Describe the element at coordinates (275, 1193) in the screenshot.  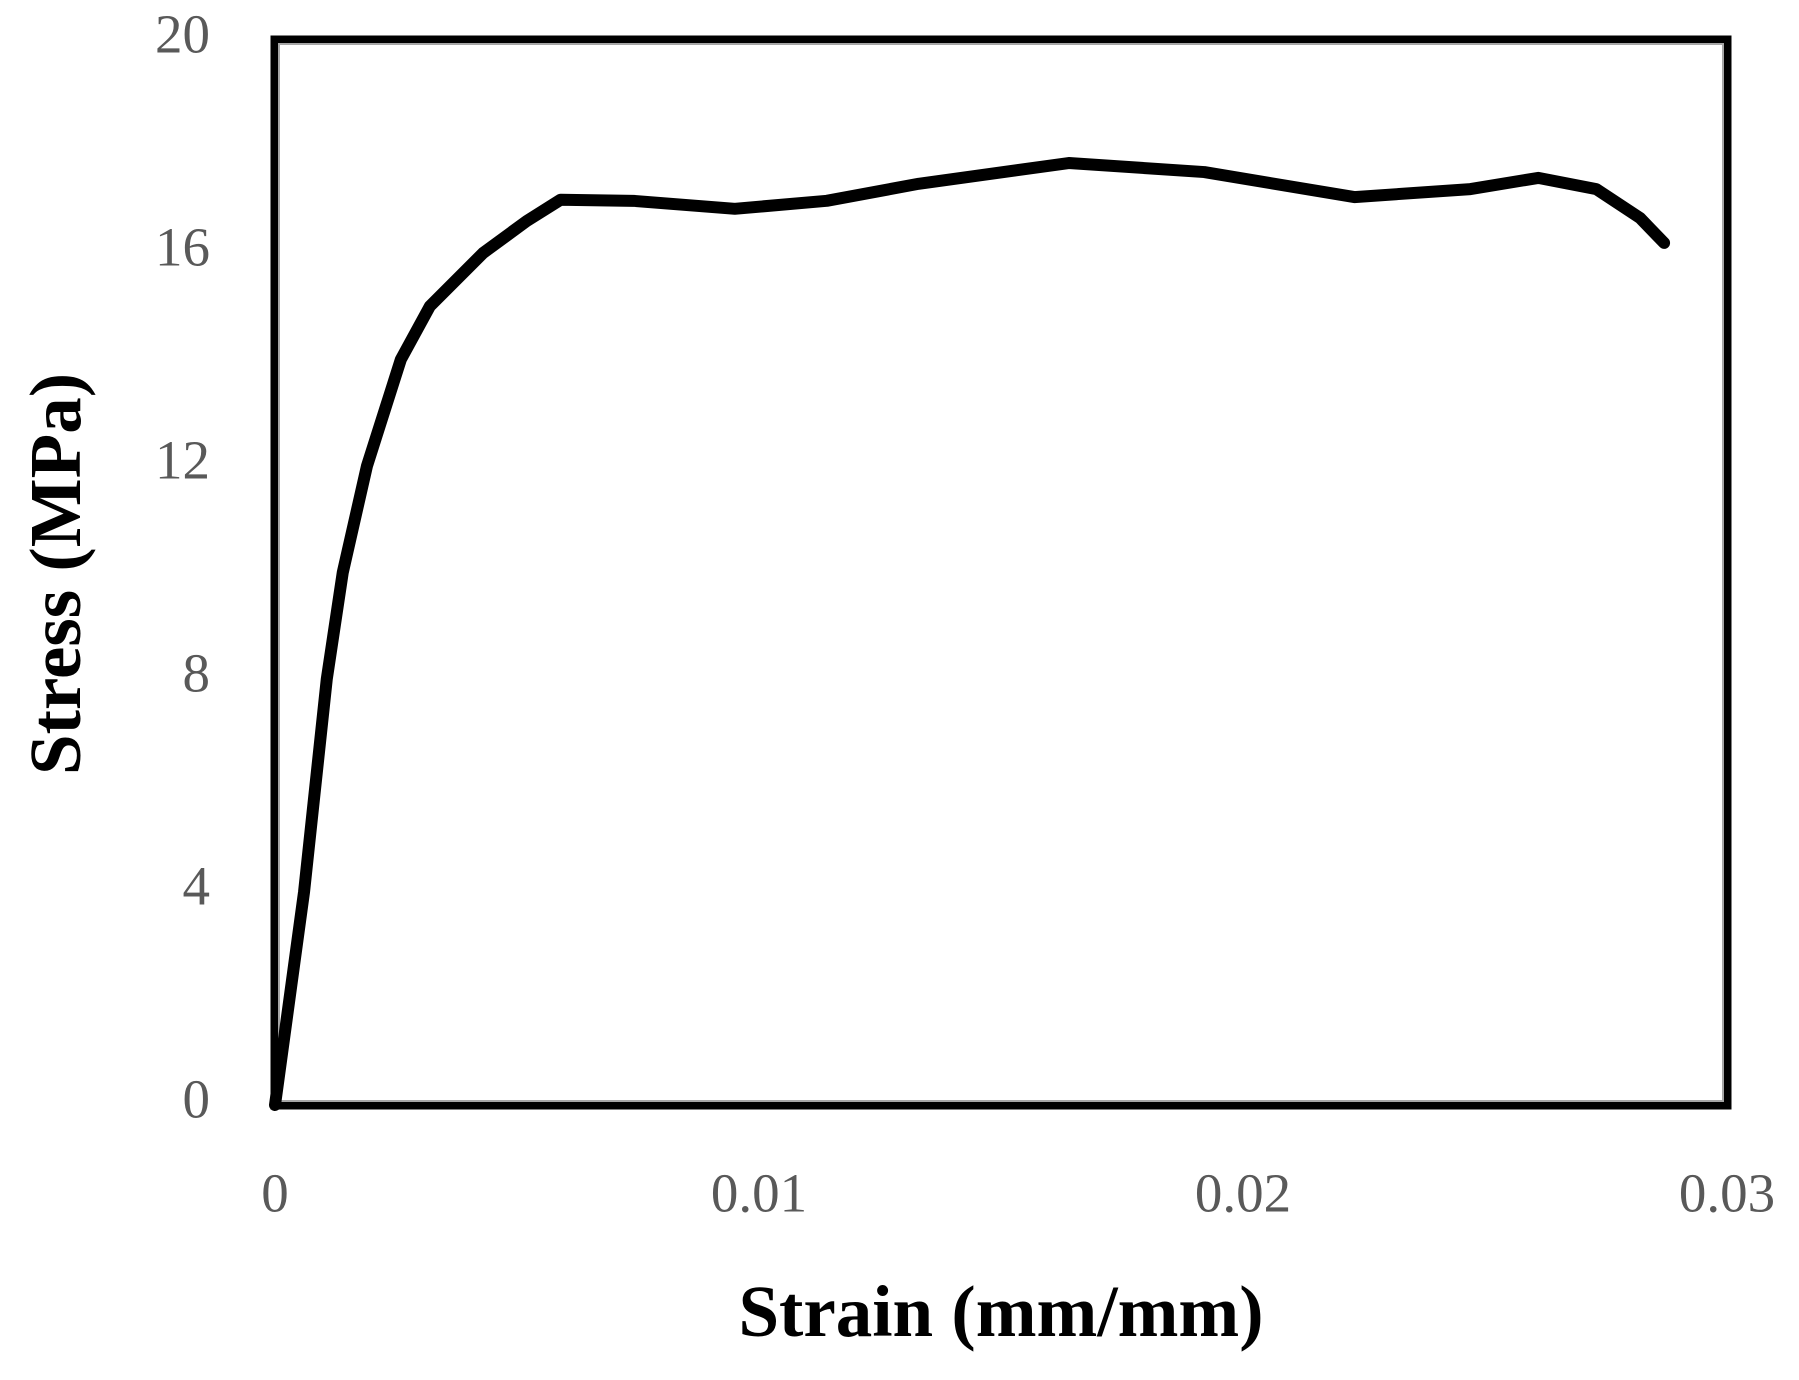
I see `x-tick-label: 0` at that location.